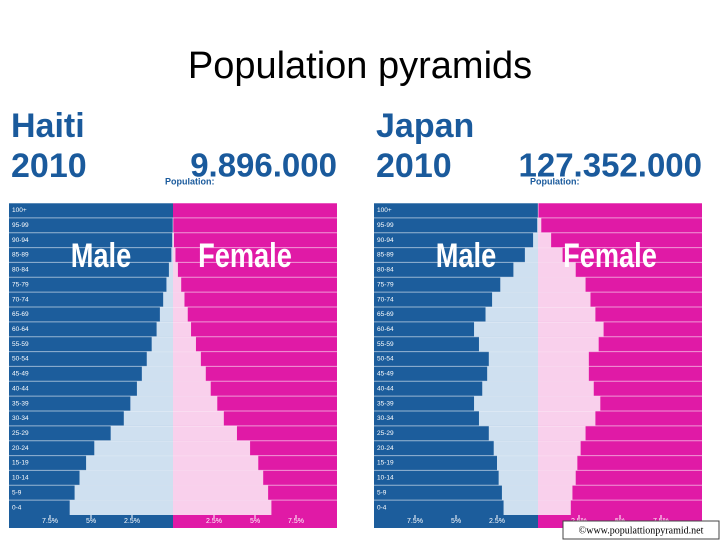  I want to click on age-label: 20-24, so click(385, 448).